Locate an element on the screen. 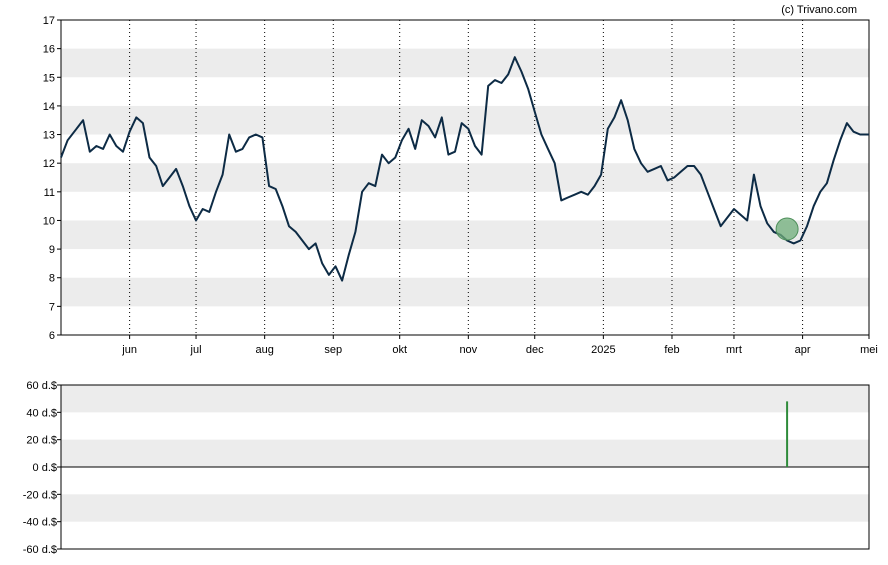  x-tick-label: feb is located at coordinates (671, 350).